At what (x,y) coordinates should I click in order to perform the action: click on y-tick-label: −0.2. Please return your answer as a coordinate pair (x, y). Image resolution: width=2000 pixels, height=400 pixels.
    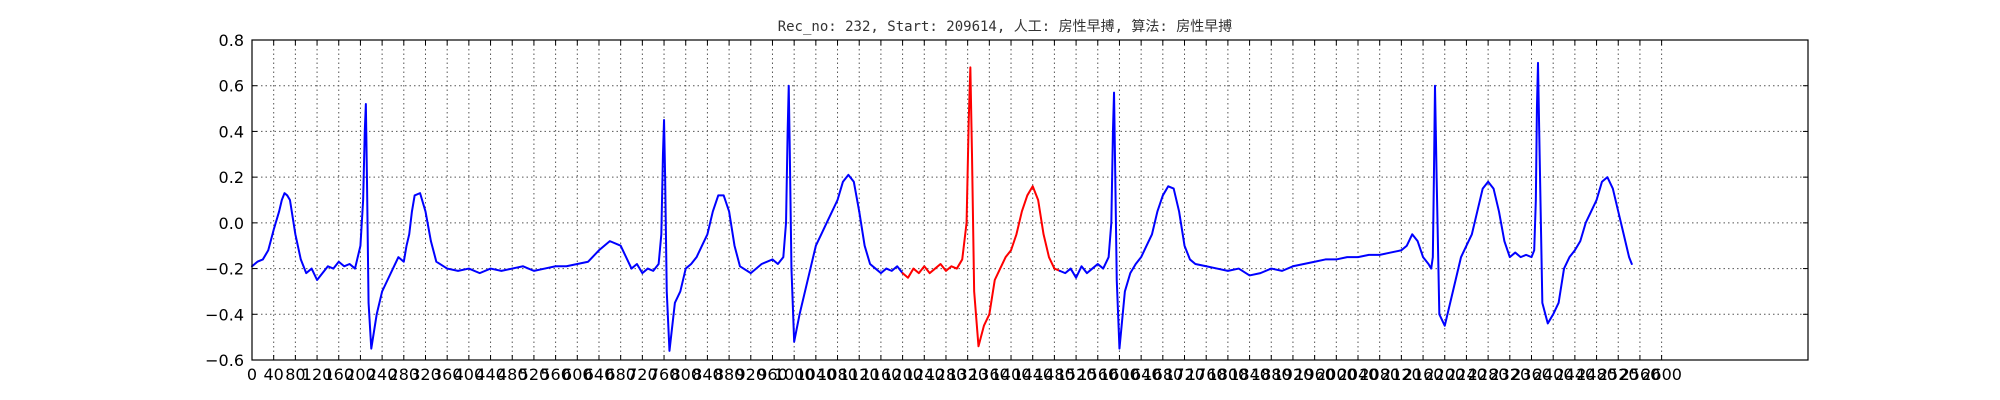
    Looking at the image, I should click on (224, 269).